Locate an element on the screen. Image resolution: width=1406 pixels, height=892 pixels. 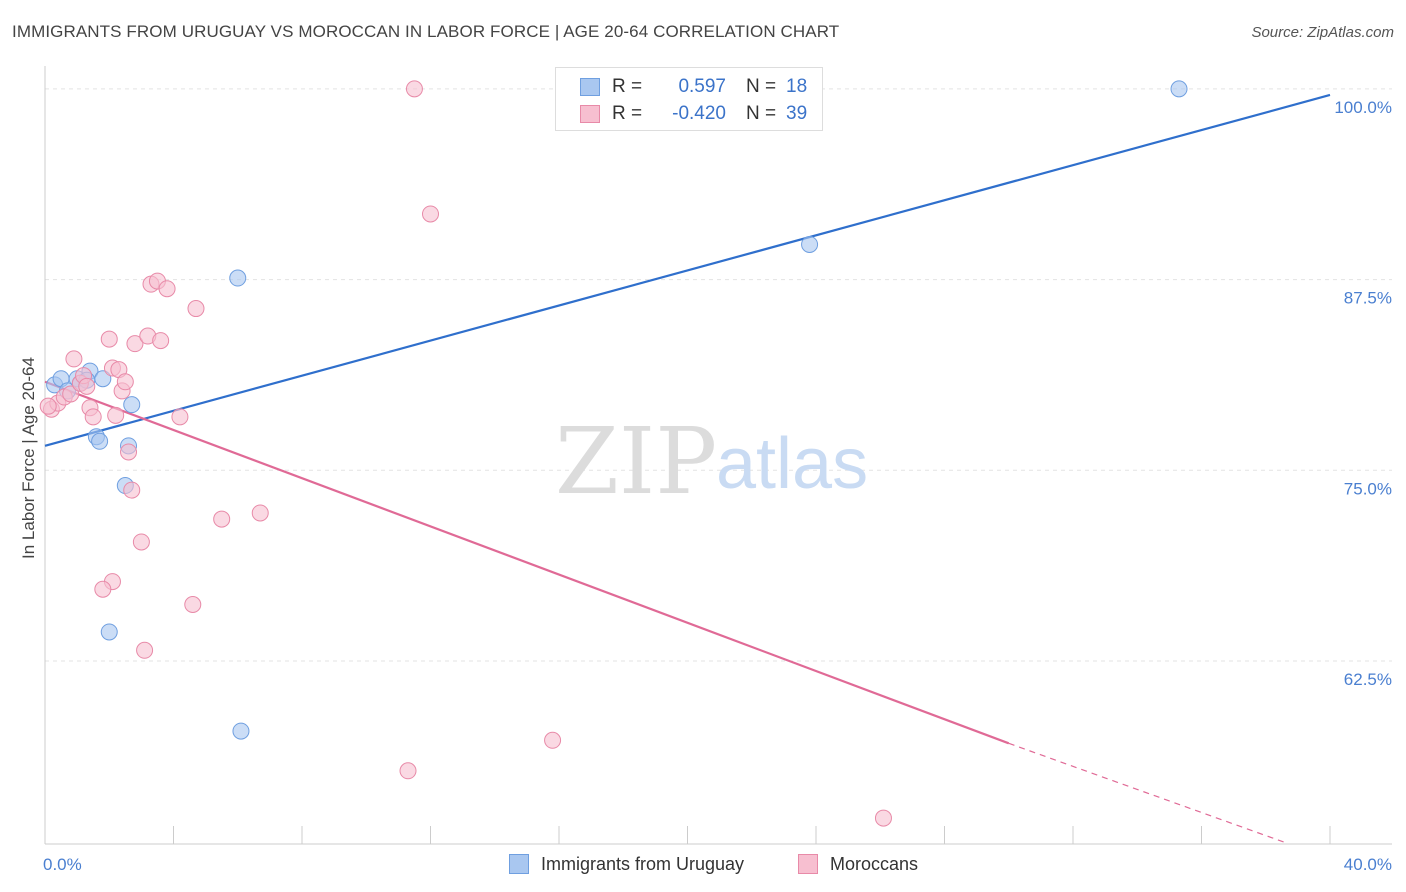
legend-n-value: 18 is located at coordinates (797, 86).